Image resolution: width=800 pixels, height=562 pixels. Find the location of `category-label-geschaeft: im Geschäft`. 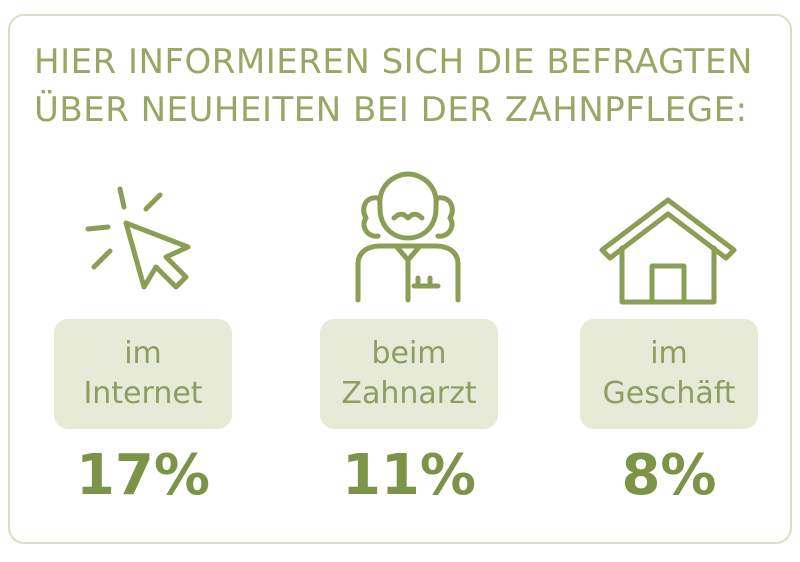

category-label-geschaeft: im Geschäft is located at coordinates (669, 374).